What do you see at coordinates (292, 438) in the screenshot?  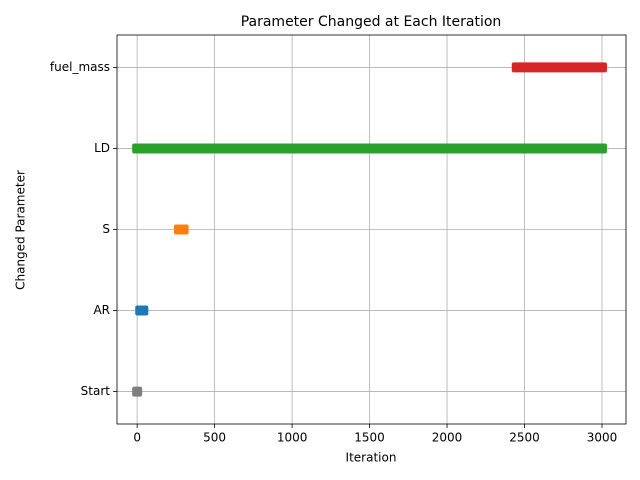 I see `x-tick-label: 1000` at bounding box center [292, 438].